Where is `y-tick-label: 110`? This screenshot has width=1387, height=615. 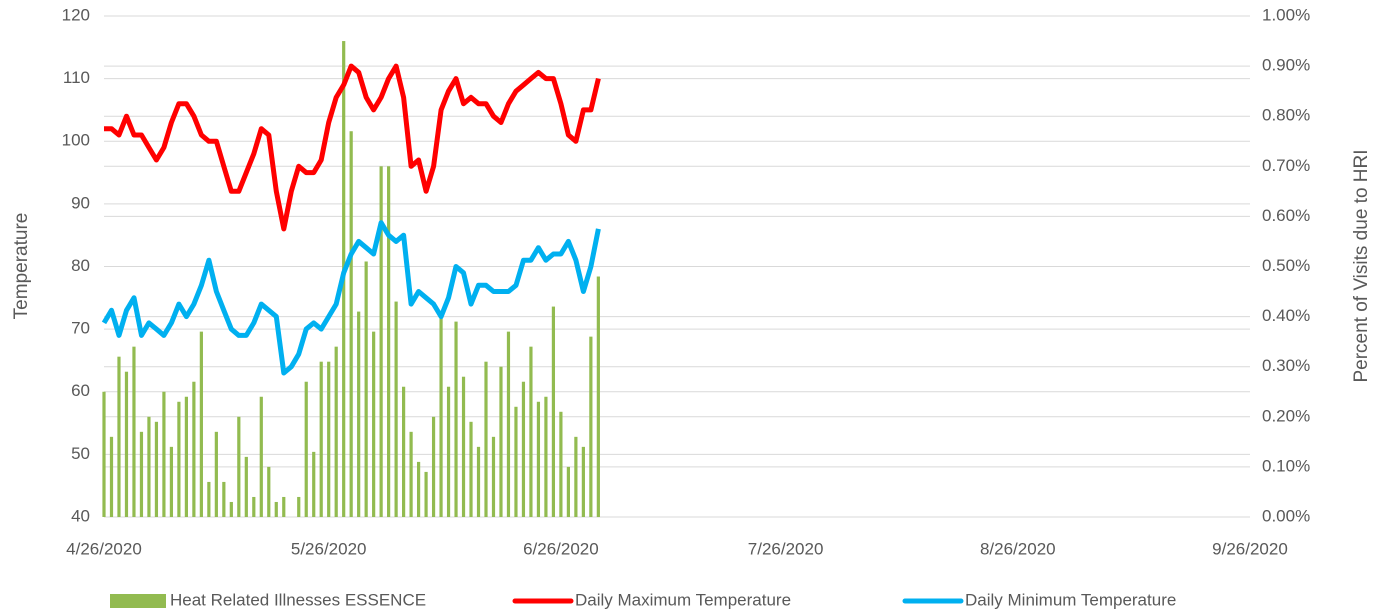 y-tick-label: 110 is located at coordinates (76, 77).